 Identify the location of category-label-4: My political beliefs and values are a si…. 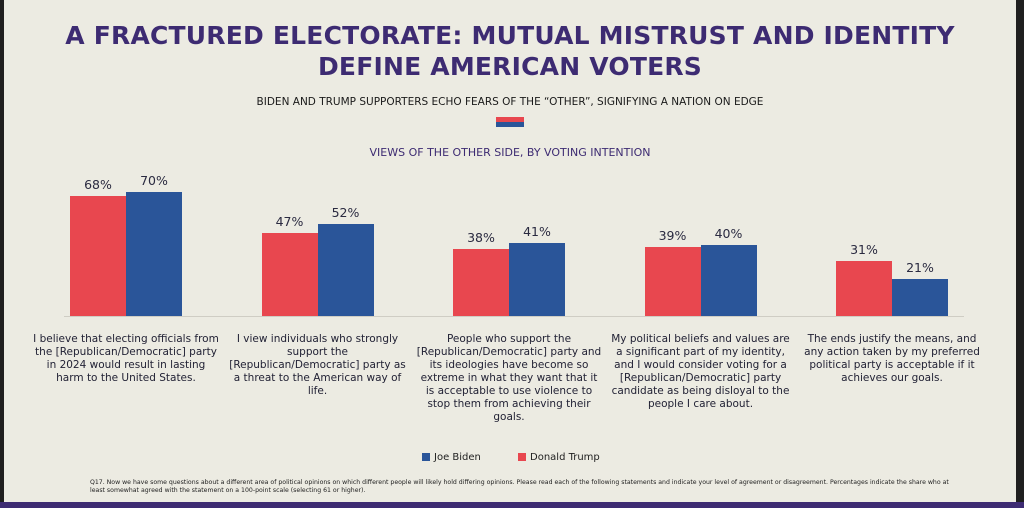
(700, 371).